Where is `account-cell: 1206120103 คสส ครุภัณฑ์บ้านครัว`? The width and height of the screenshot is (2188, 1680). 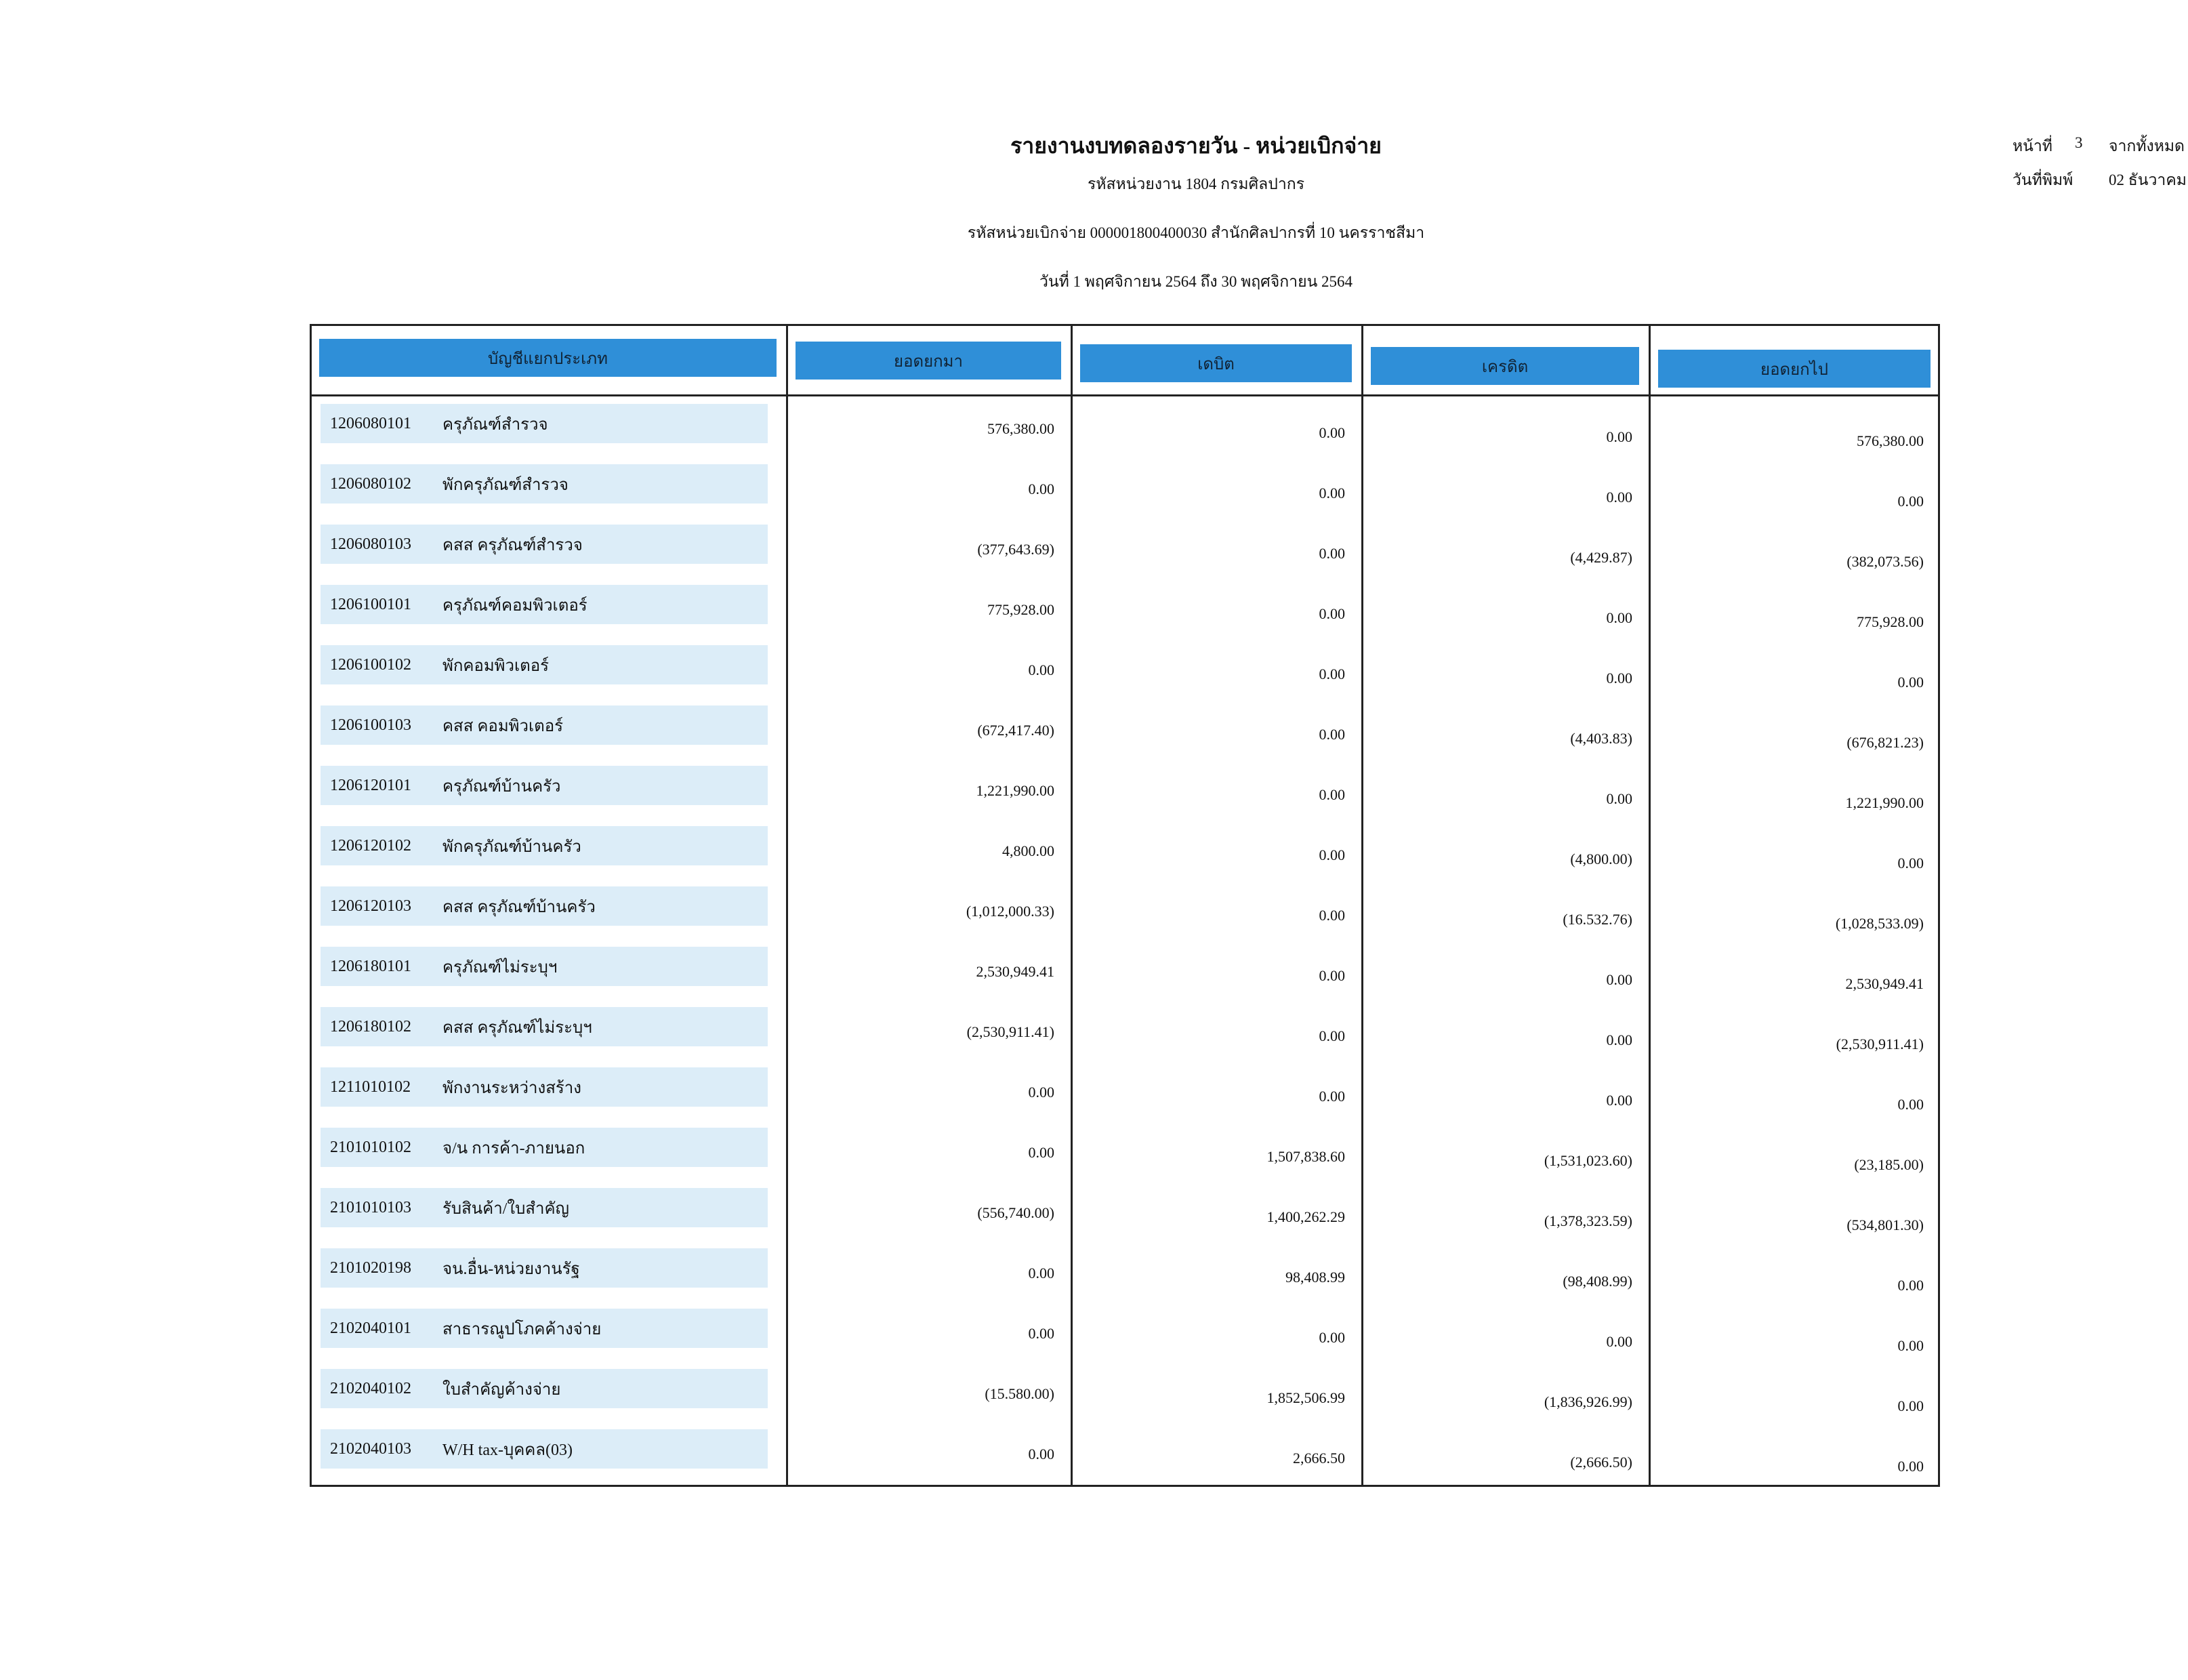
account-cell: 1206120103 คสส ครุภัณฑ์บ้านครัว is located at coordinates (544, 906).